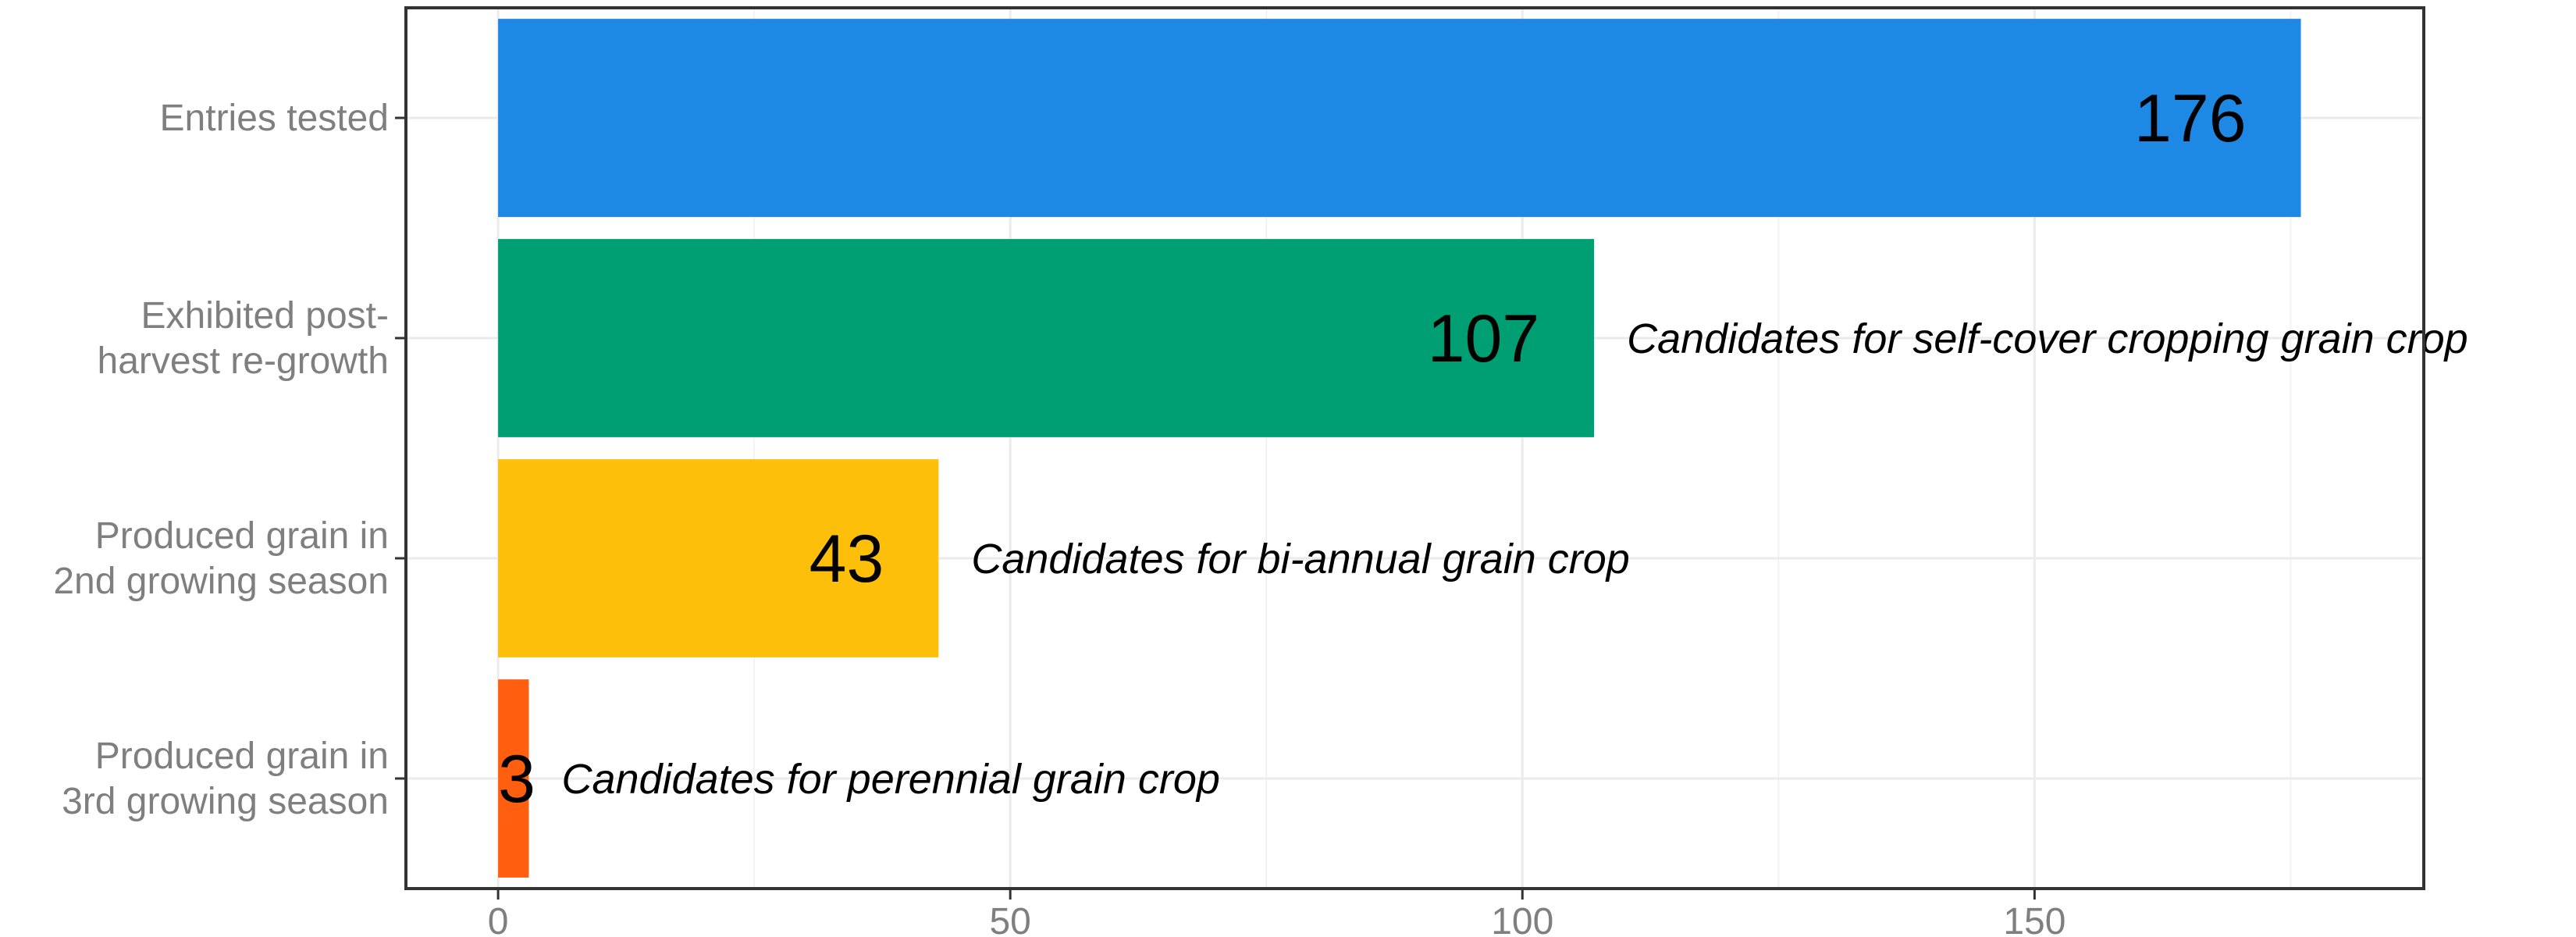 The image size is (2576, 937). Describe the element at coordinates (1522, 919) in the screenshot. I see `x-axis-tick-label: 100` at that location.